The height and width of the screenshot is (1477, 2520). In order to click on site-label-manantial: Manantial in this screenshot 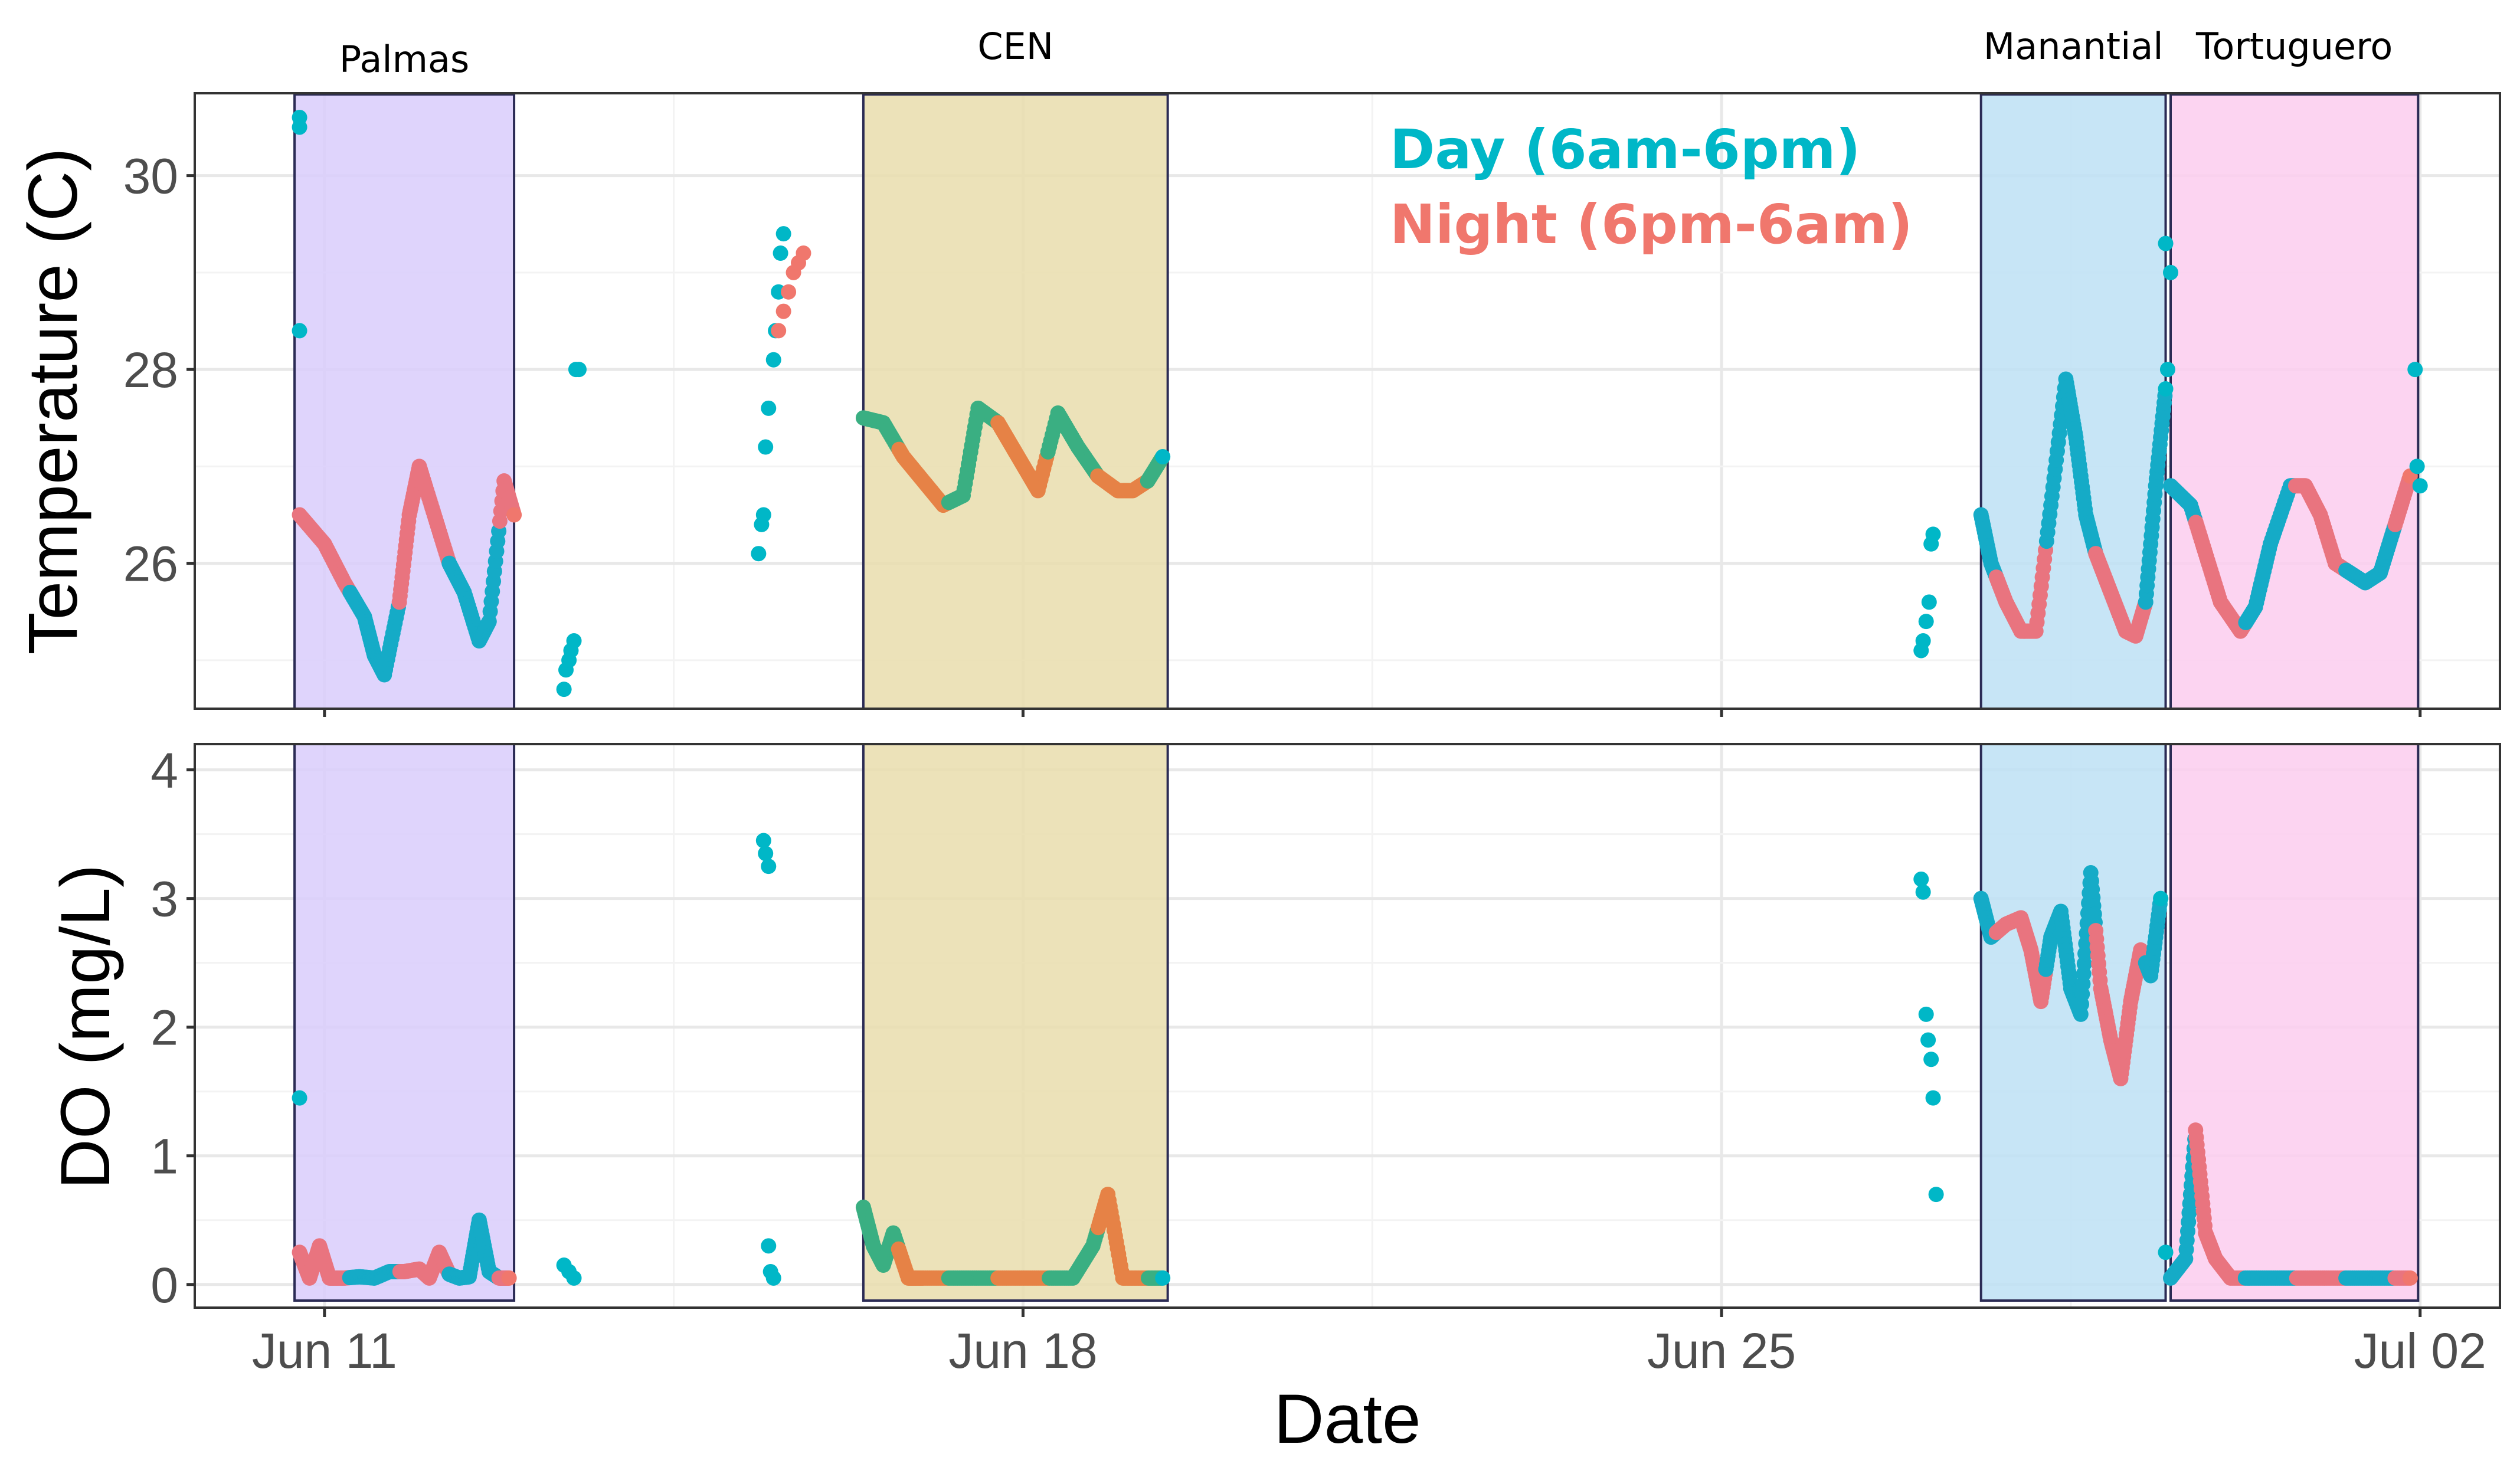, I will do `click(2074, 46)`.